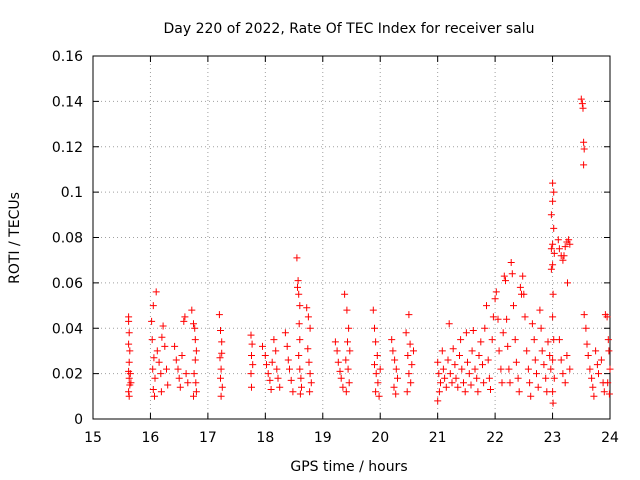 The width and height of the screenshot is (640, 480). I want to click on x-tick-label: 23, so click(553, 438).